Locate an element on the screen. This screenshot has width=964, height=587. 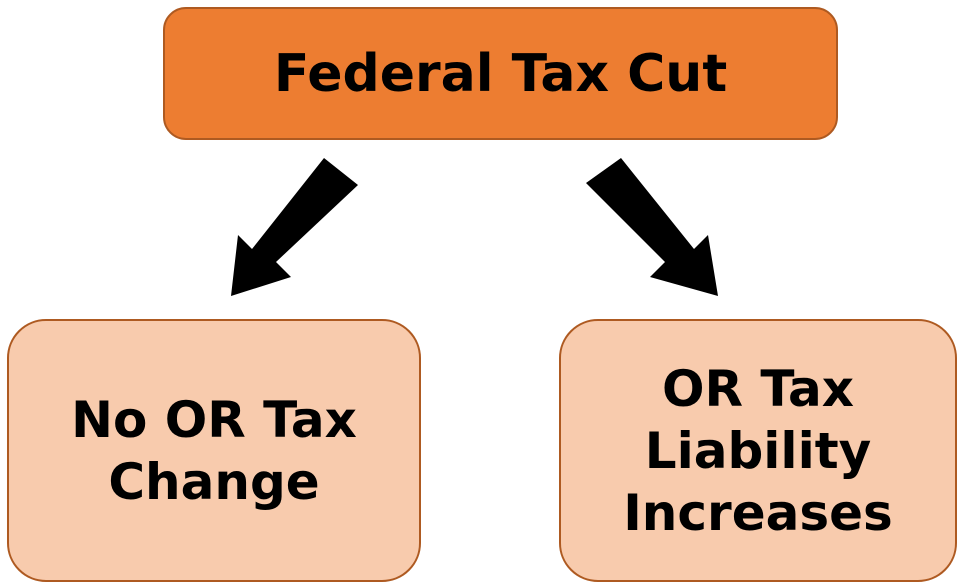
arrow-left is located at coordinates (294, 227).